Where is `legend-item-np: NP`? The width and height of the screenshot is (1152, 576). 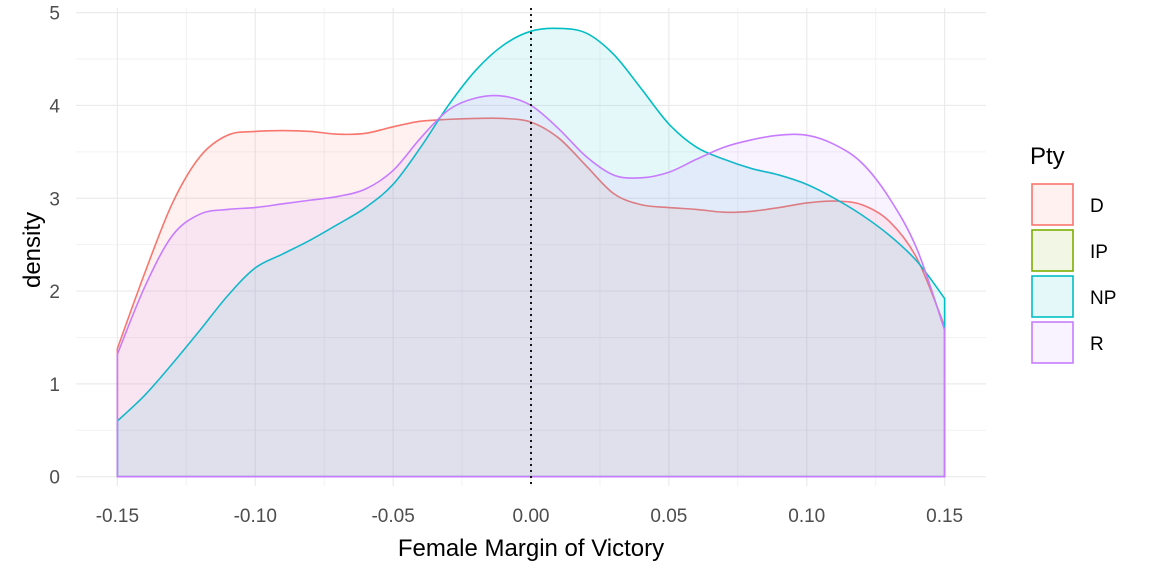
legend-item-np: NP is located at coordinates (1073, 296).